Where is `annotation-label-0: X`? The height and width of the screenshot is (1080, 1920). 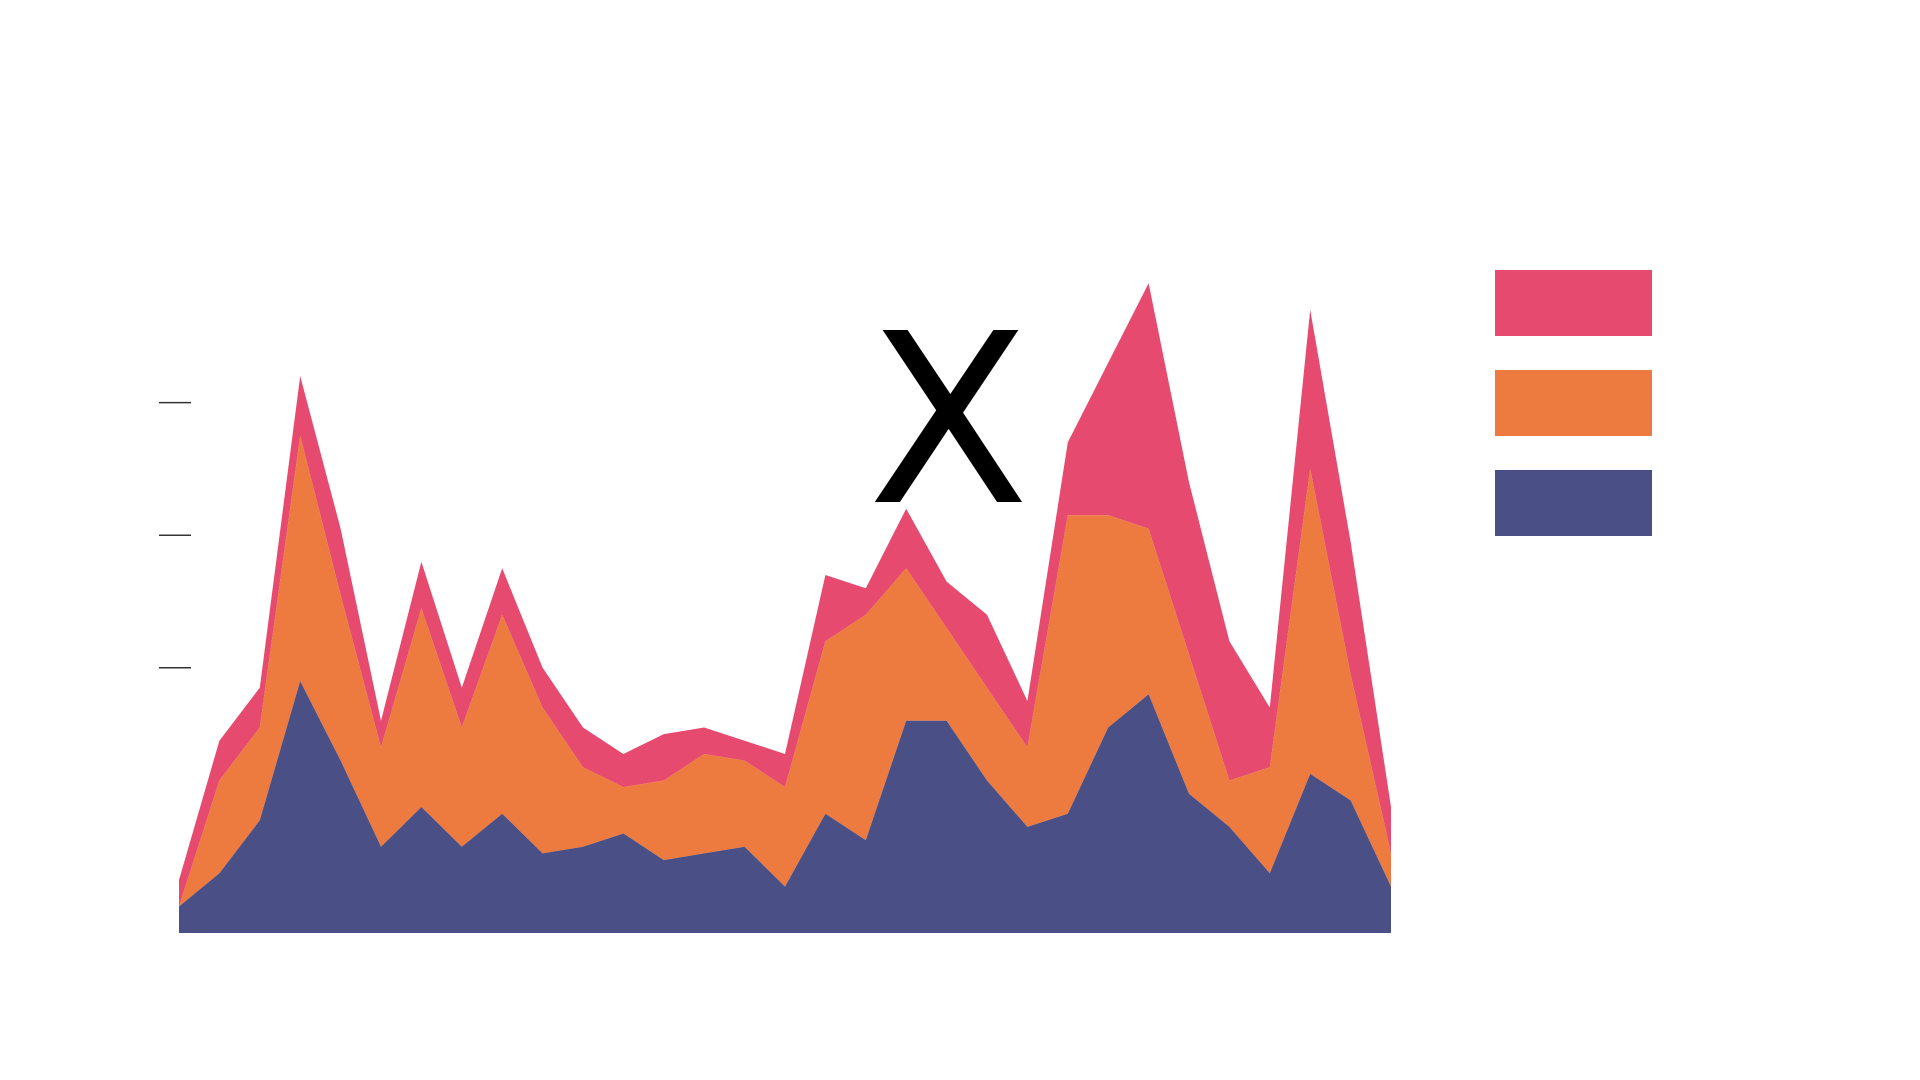 annotation-label-0: X is located at coordinates (949, 420).